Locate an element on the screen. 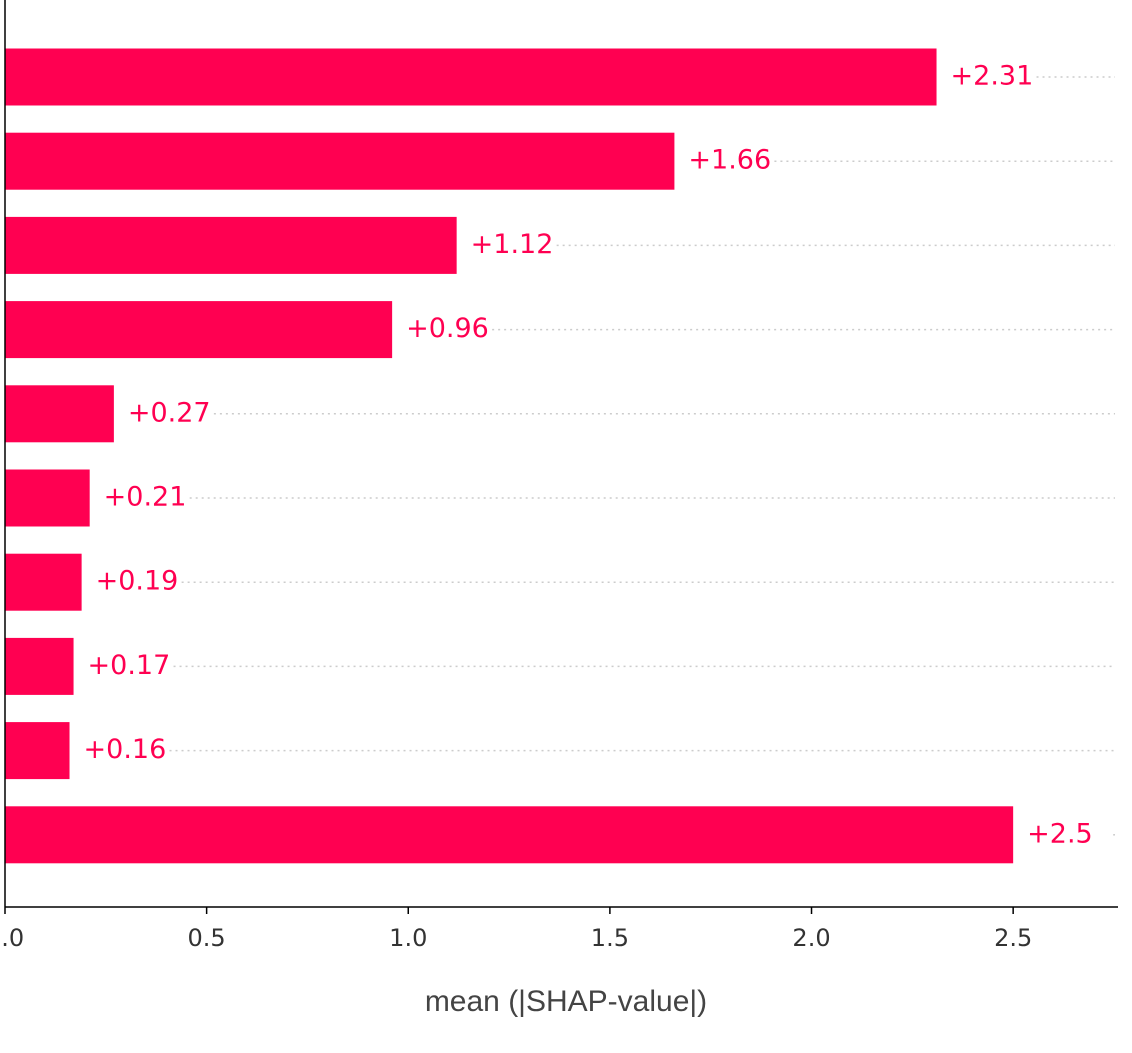  value-label: +0.21 is located at coordinates (145, 497).